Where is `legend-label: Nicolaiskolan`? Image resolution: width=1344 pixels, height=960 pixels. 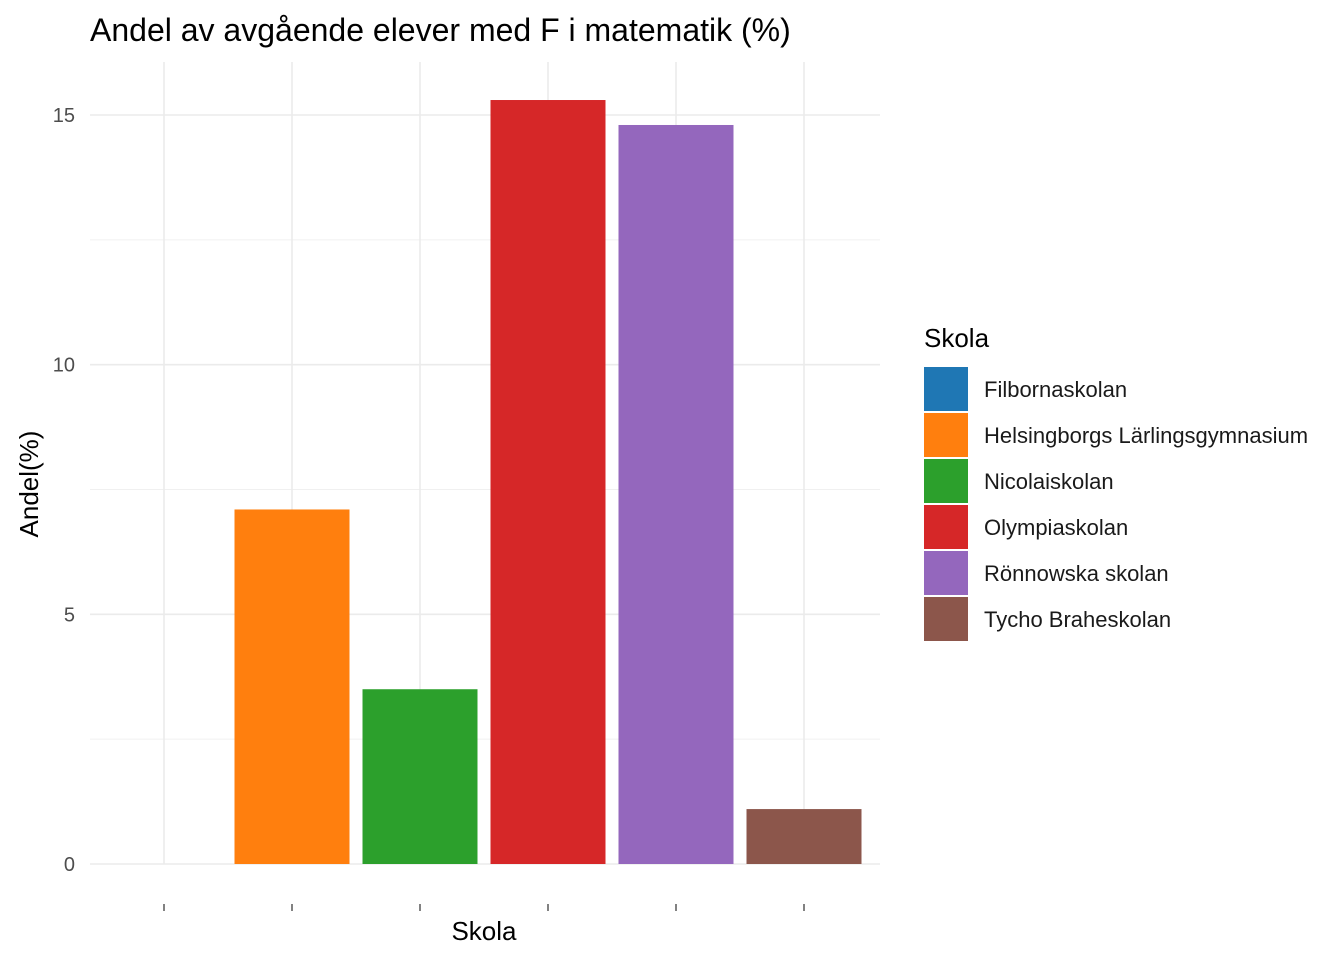 legend-label: Nicolaiskolan is located at coordinates (1049, 481).